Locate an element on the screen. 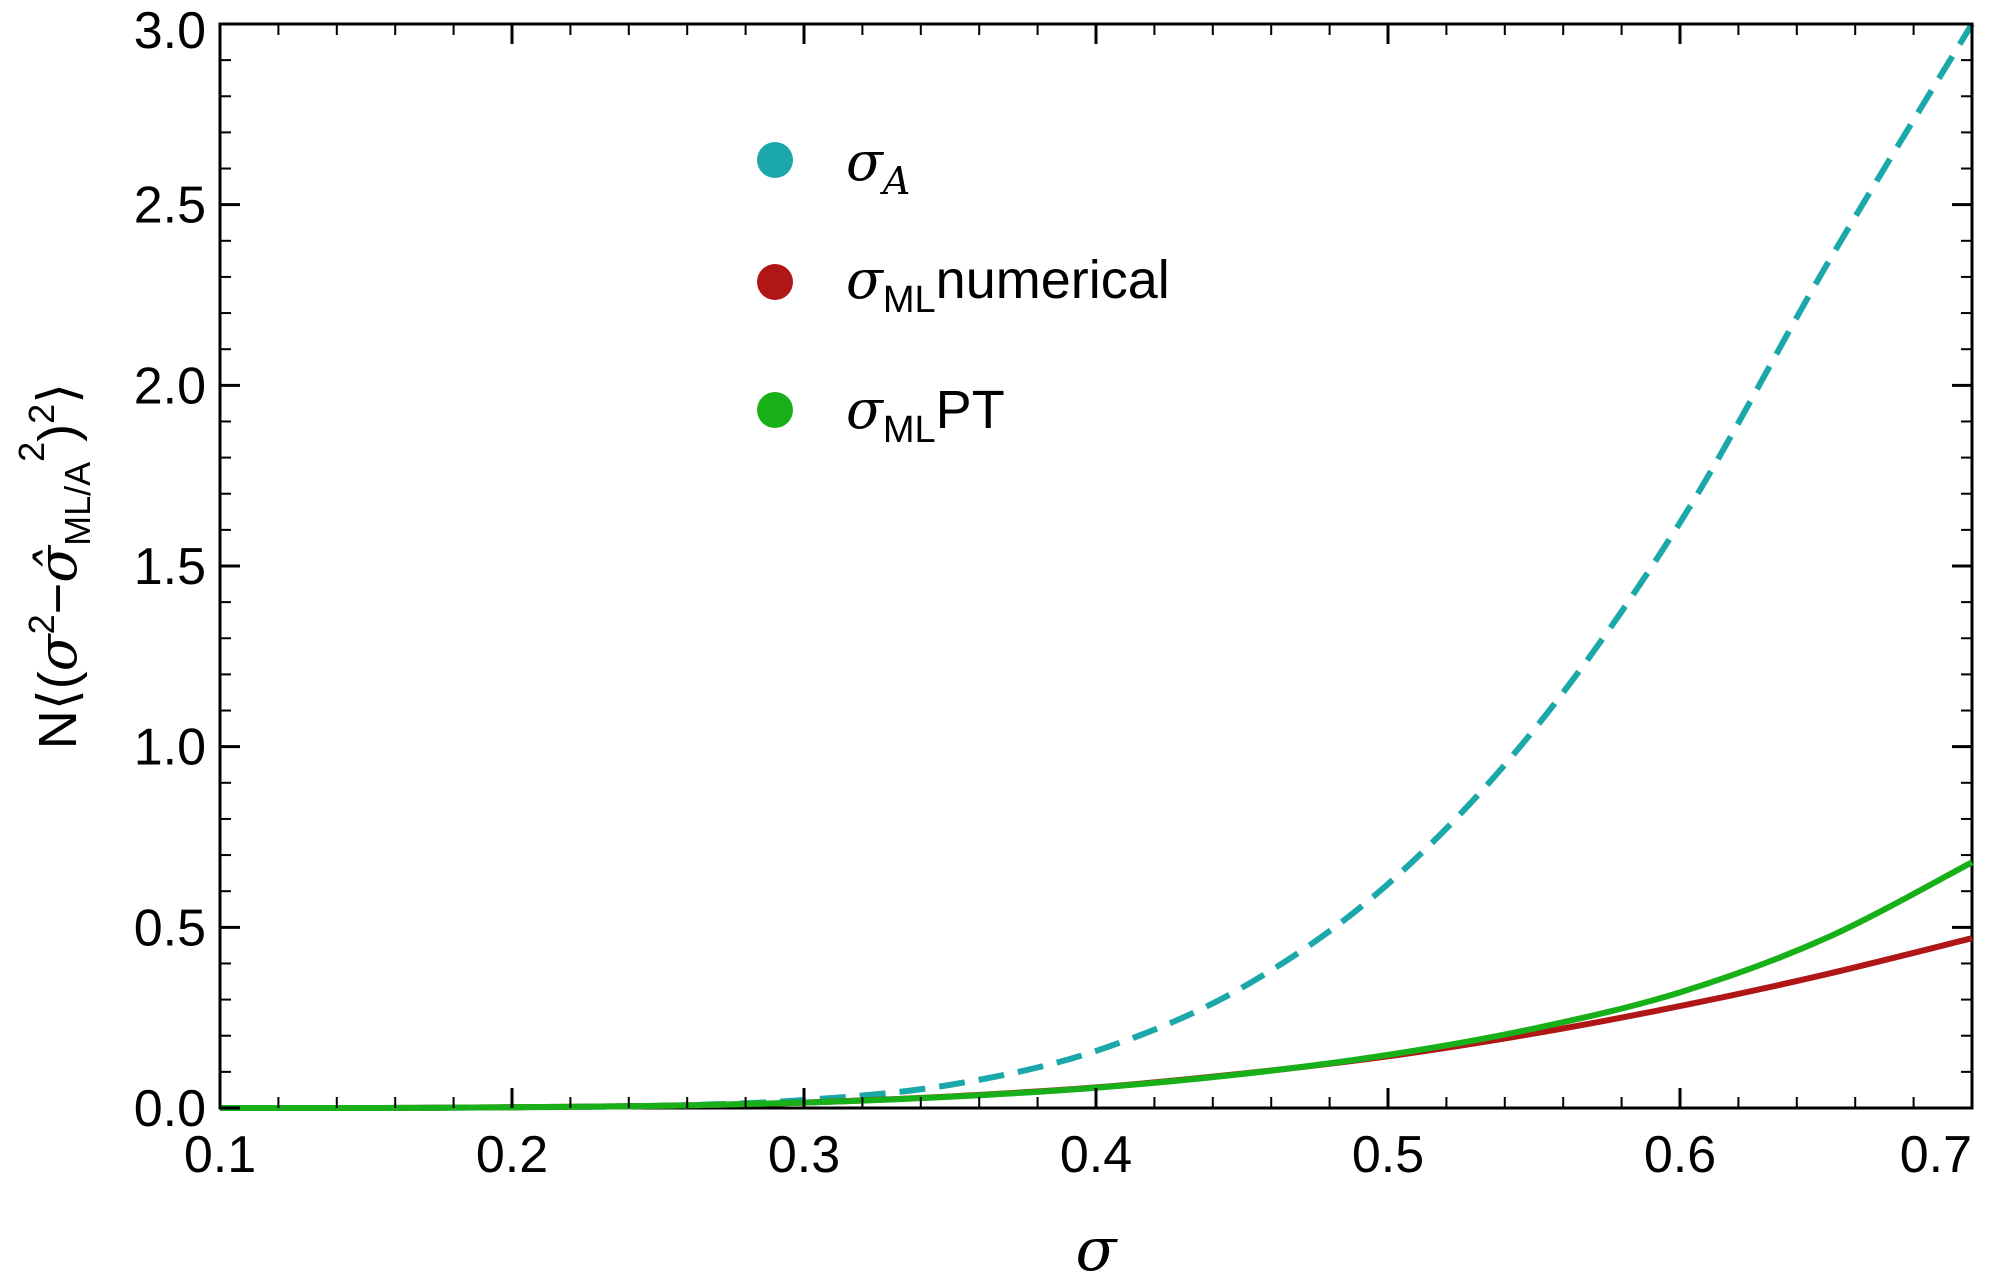 This screenshot has height=1282, width=2016. y-title-sigma-hat: σ̂ is located at coordinates (57, 563).